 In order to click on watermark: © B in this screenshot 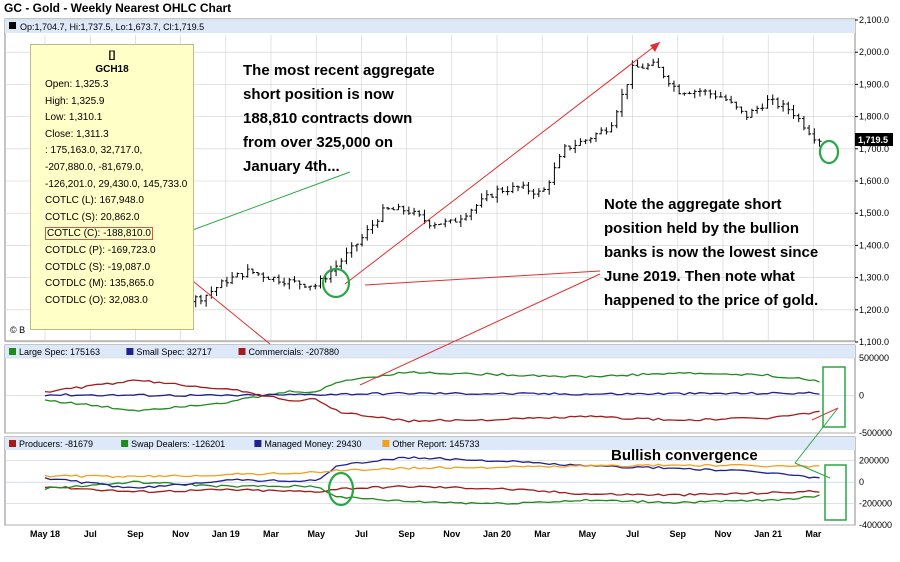, I will do `click(17, 330)`.